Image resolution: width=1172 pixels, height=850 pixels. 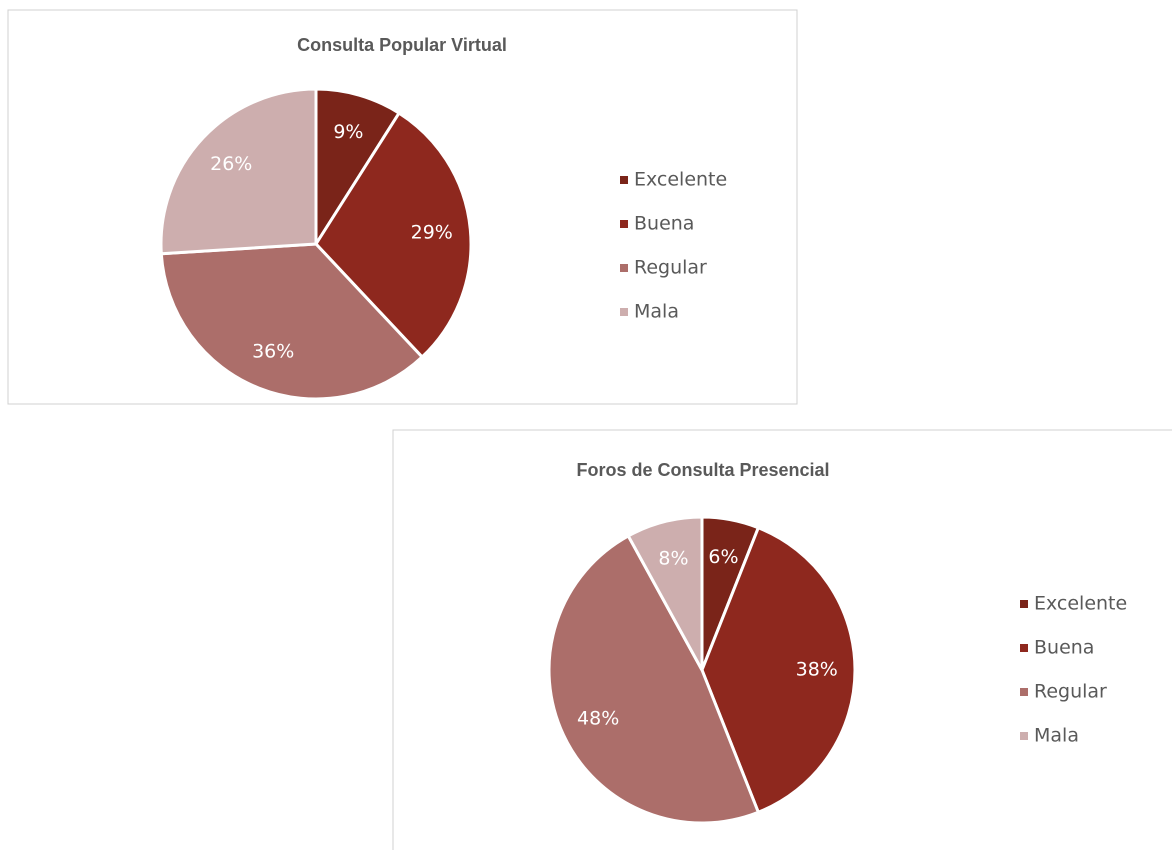 What do you see at coordinates (432, 233) in the screenshot?
I see `slice-label: 29%` at bounding box center [432, 233].